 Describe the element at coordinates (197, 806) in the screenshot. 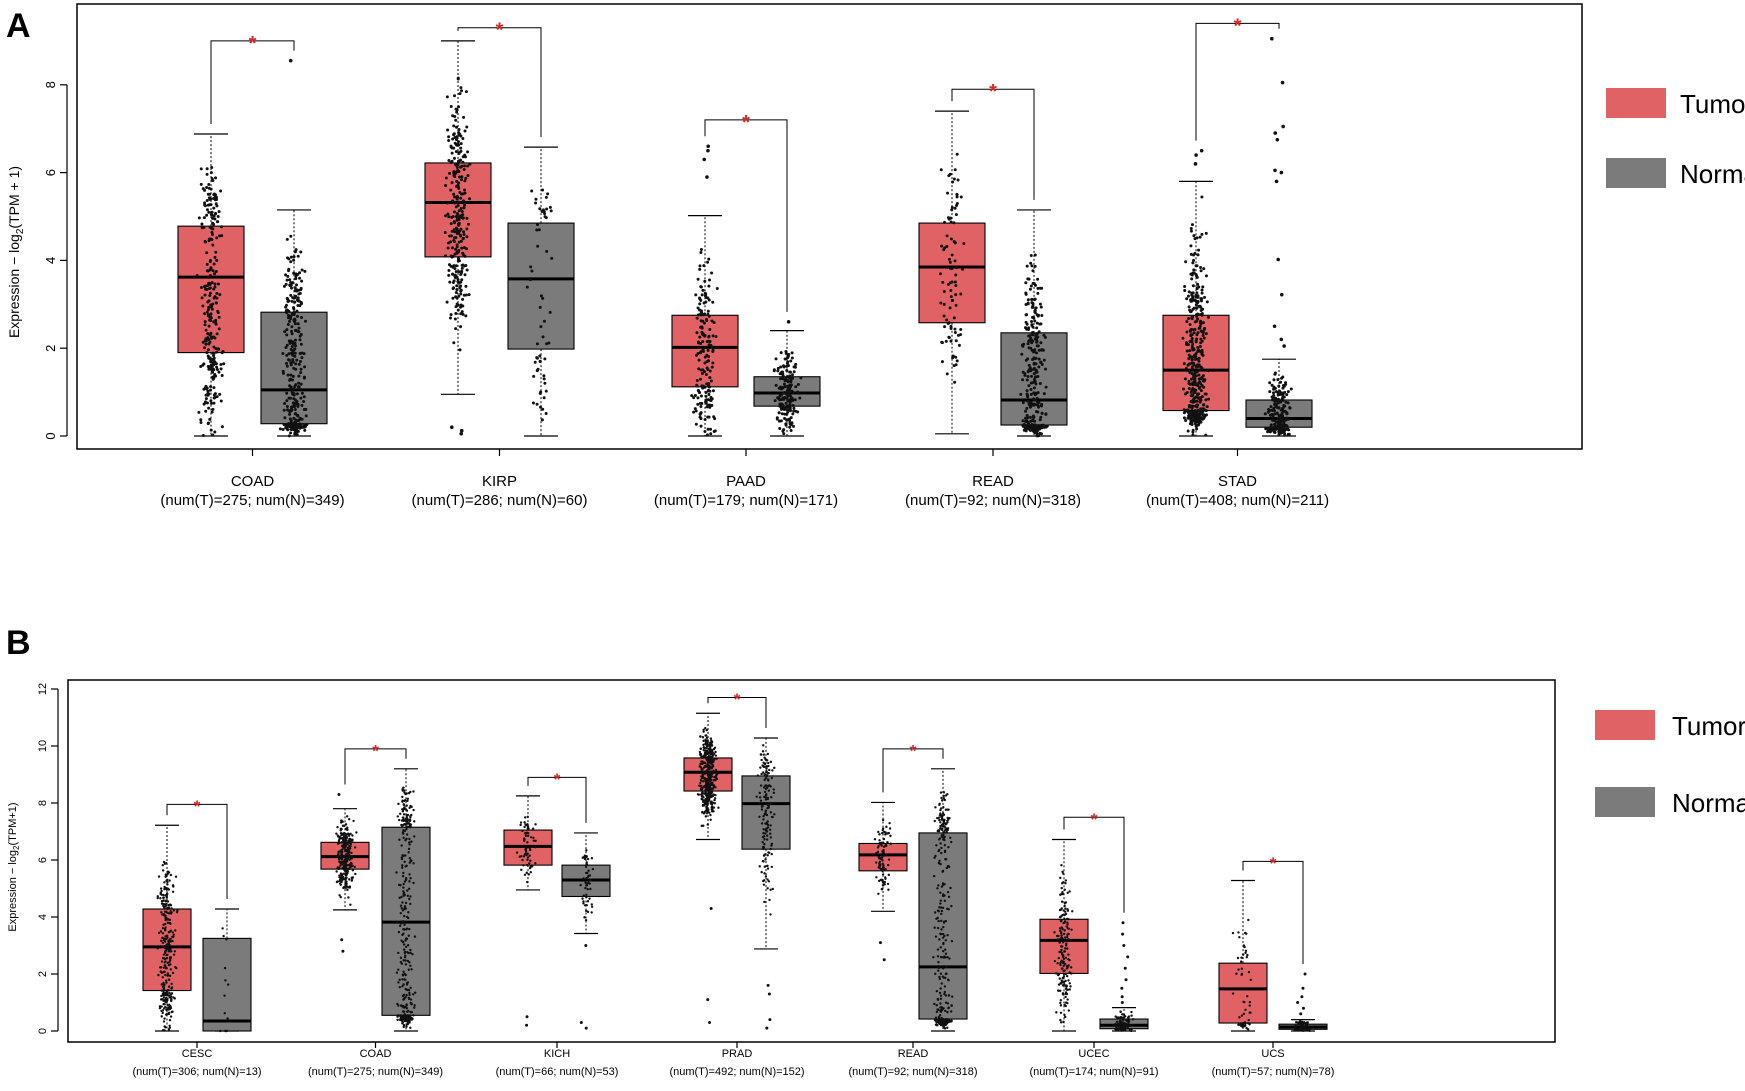

I see `significance-star: *` at that location.